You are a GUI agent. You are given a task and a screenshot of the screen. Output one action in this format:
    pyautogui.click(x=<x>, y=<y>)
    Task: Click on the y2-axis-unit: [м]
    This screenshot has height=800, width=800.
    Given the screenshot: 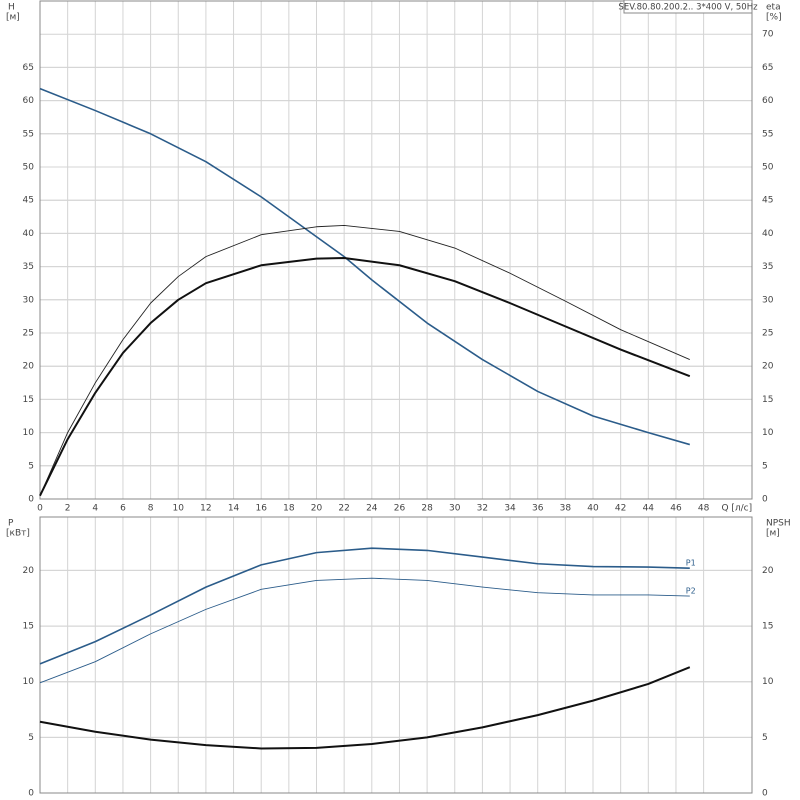 What is the action you would take?
    pyautogui.click(x=773, y=534)
    